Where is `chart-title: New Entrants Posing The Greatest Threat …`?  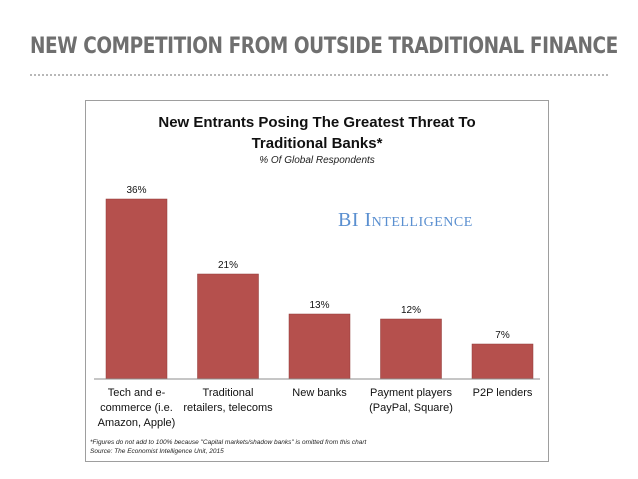
chart-title: New Entrants Posing The Greatest Threat … is located at coordinates (317, 133).